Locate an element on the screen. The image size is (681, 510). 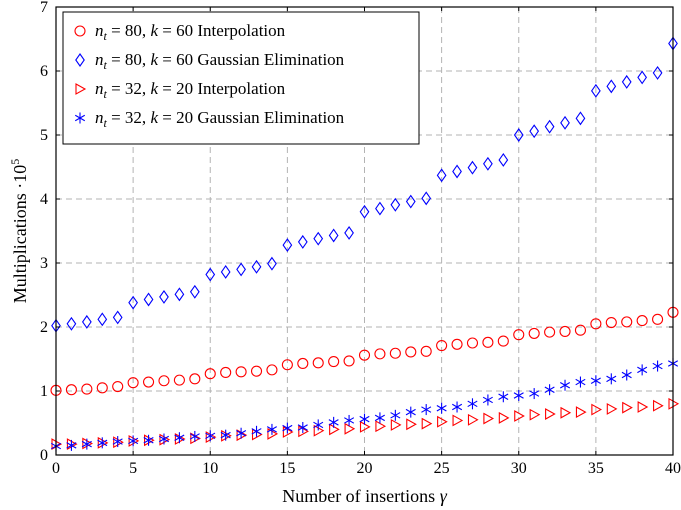
y-axis-title-exponent: 5 is located at coordinates (15, 162).